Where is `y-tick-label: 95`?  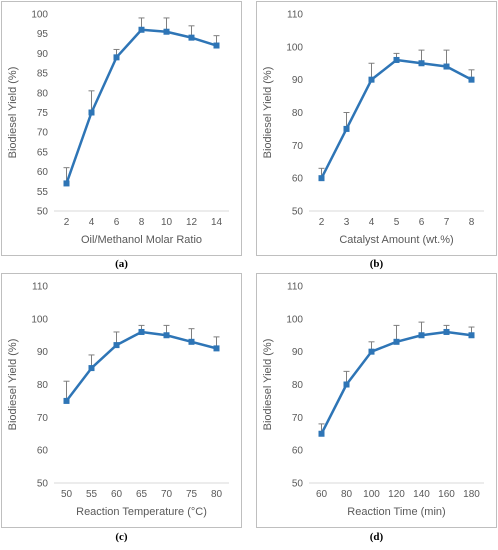 y-tick-label: 95 is located at coordinates (43, 34).